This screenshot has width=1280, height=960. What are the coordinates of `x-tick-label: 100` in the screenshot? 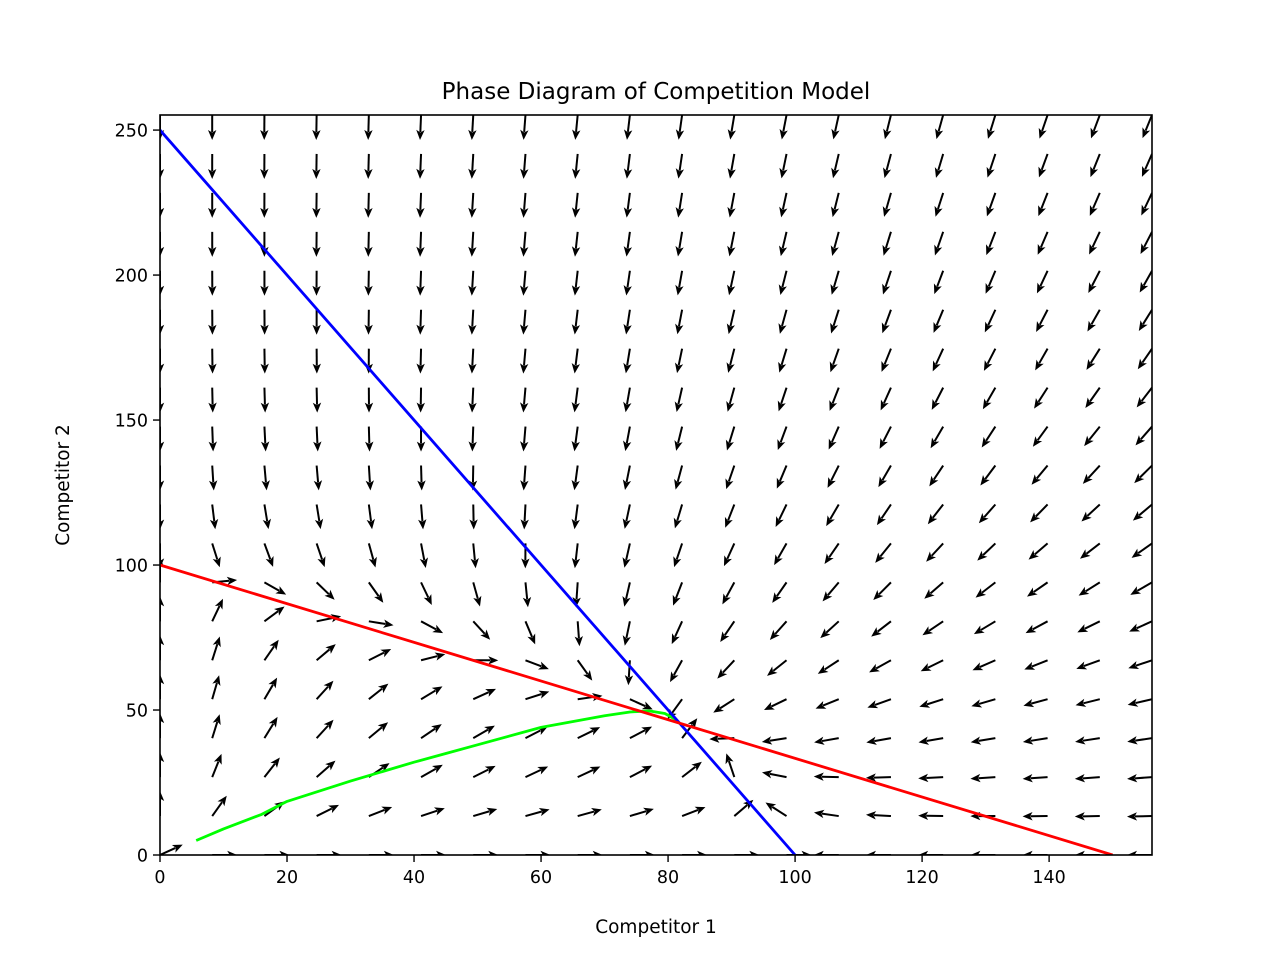 It's located at (794, 878).